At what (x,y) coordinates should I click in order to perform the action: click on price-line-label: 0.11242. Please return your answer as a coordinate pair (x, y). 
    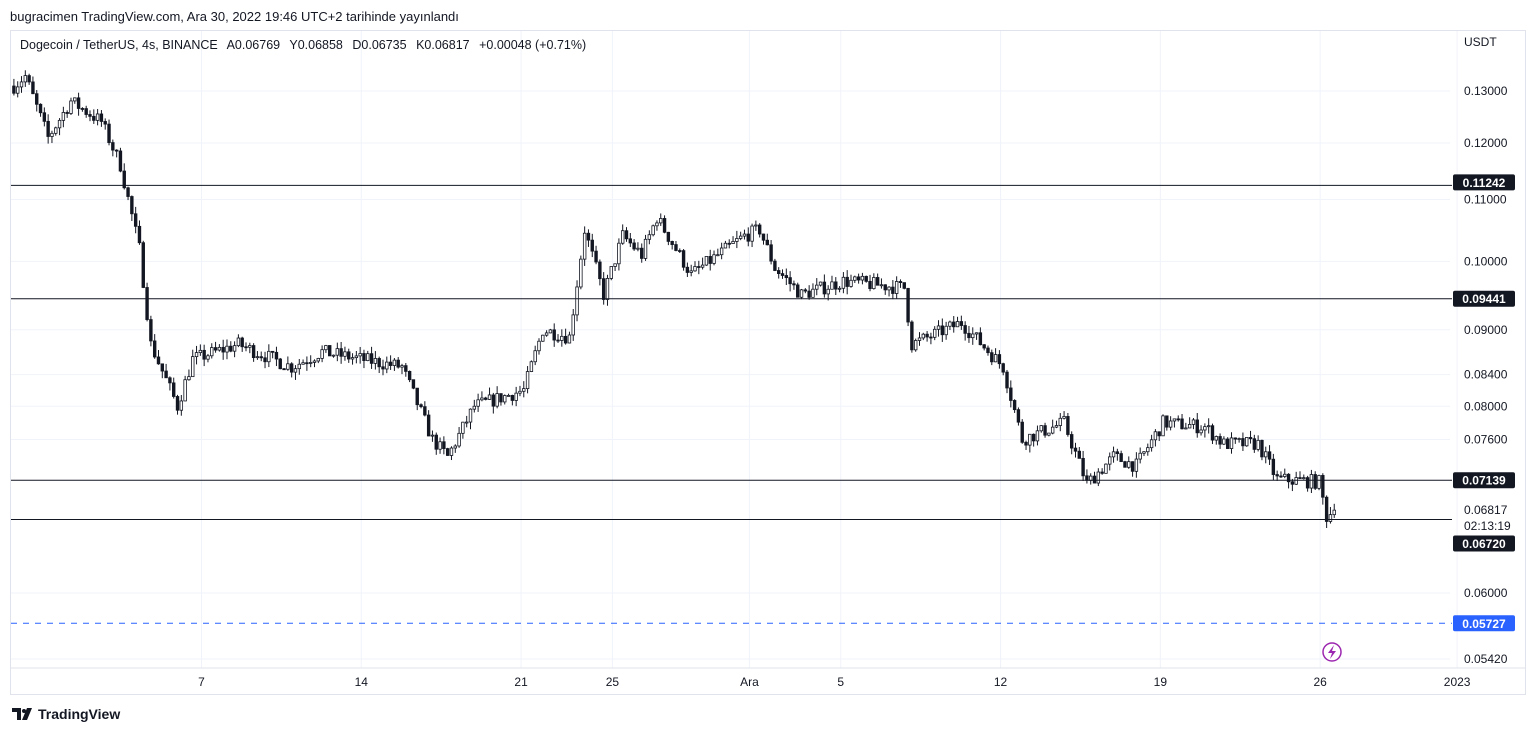
    Looking at the image, I should click on (1484, 183).